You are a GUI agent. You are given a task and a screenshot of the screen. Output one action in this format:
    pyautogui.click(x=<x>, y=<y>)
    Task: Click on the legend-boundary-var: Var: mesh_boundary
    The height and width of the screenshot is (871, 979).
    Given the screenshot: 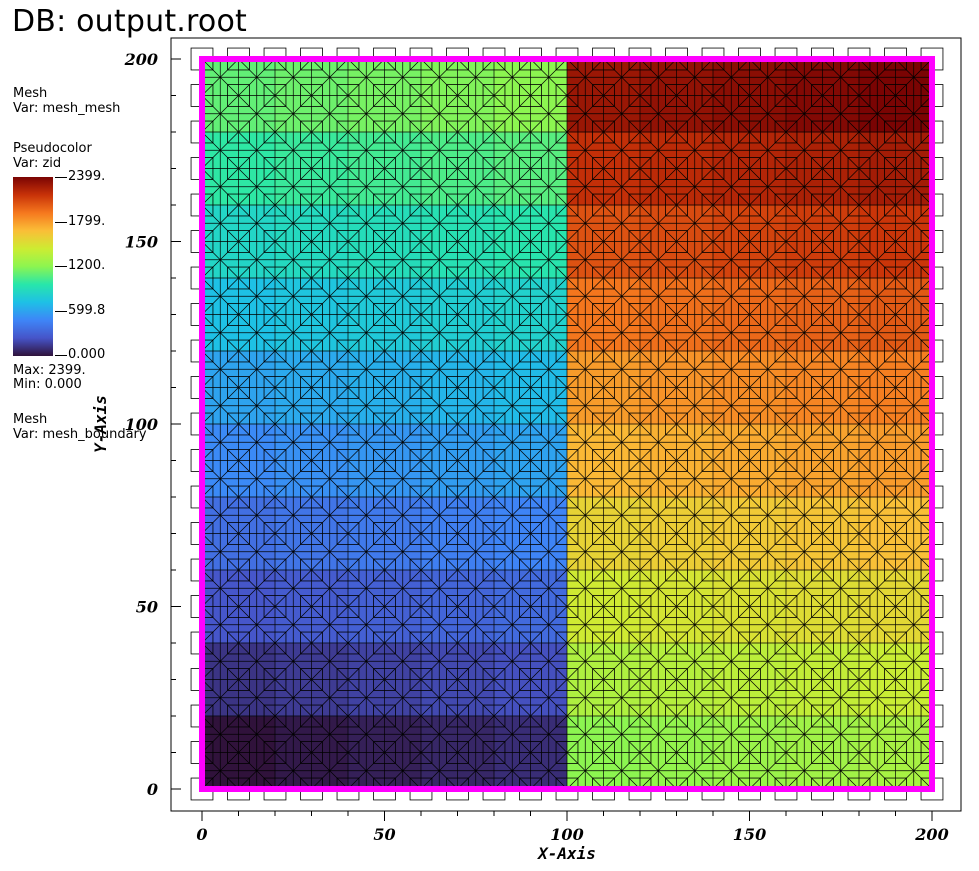 What is the action you would take?
    pyautogui.click(x=80, y=434)
    